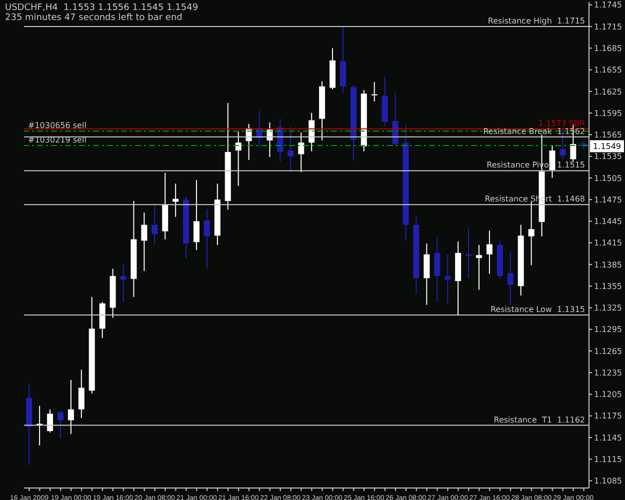  Describe the element at coordinates (608, 351) in the screenshot. I see `y-tick-label: 1.1265` at that location.